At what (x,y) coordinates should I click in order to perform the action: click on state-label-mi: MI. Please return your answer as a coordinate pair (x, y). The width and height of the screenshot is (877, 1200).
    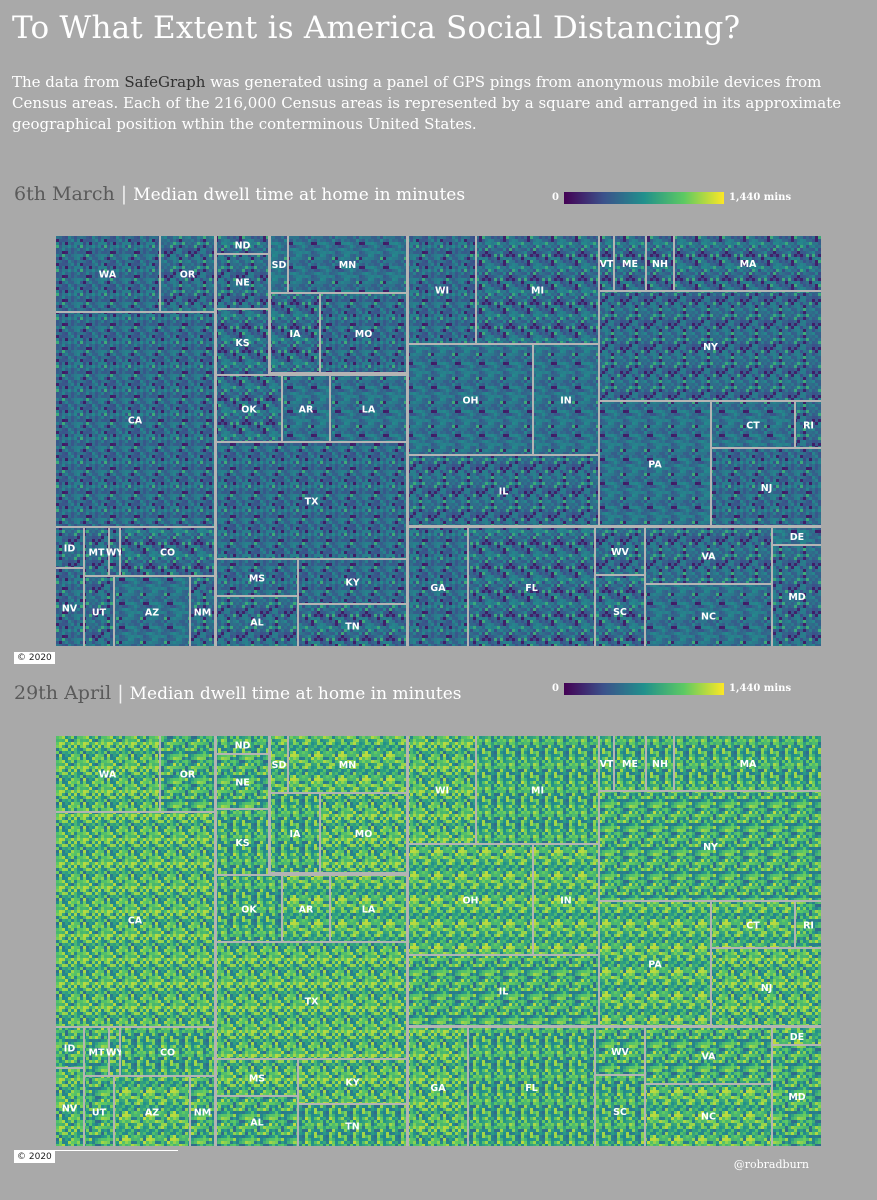
    Looking at the image, I should click on (537, 791).